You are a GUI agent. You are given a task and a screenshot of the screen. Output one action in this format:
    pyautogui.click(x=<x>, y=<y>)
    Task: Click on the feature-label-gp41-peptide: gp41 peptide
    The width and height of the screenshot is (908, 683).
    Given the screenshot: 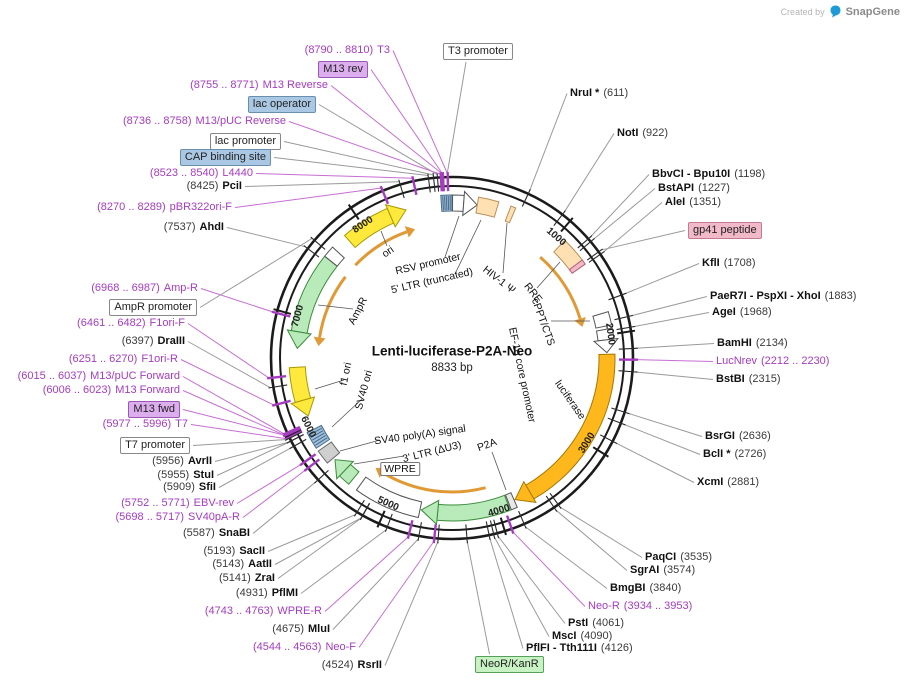 What is the action you would take?
    pyautogui.click(x=725, y=230)
    